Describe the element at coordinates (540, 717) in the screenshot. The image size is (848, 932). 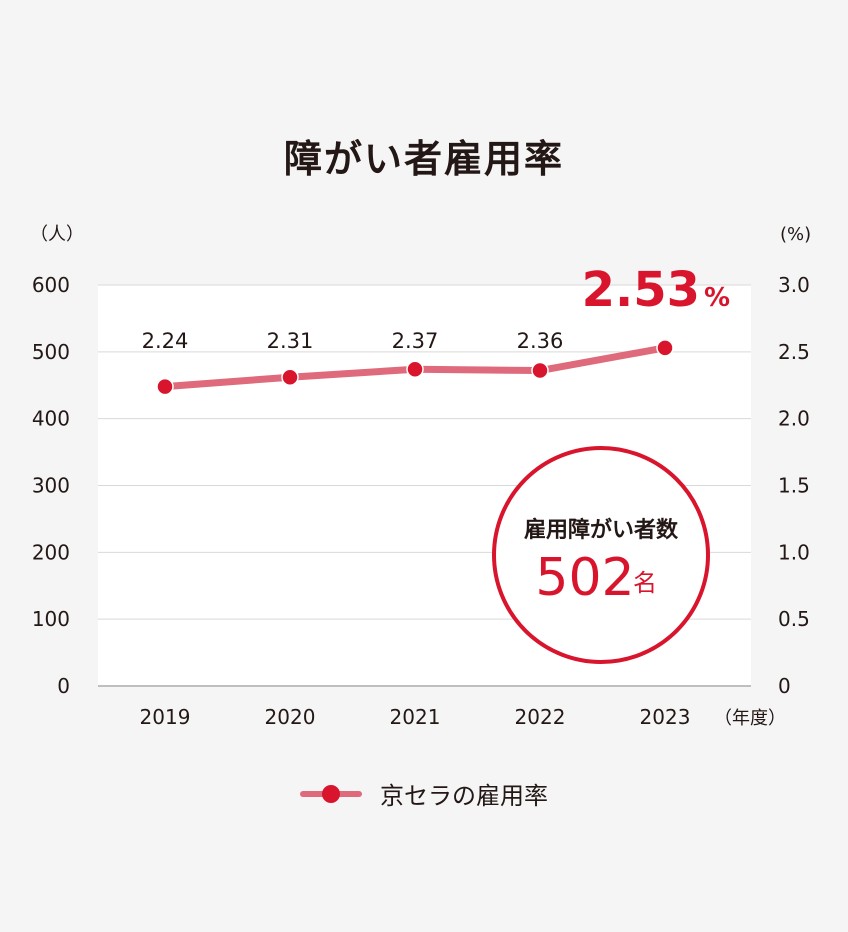
I see `x-tick-label: 2022` at that location.